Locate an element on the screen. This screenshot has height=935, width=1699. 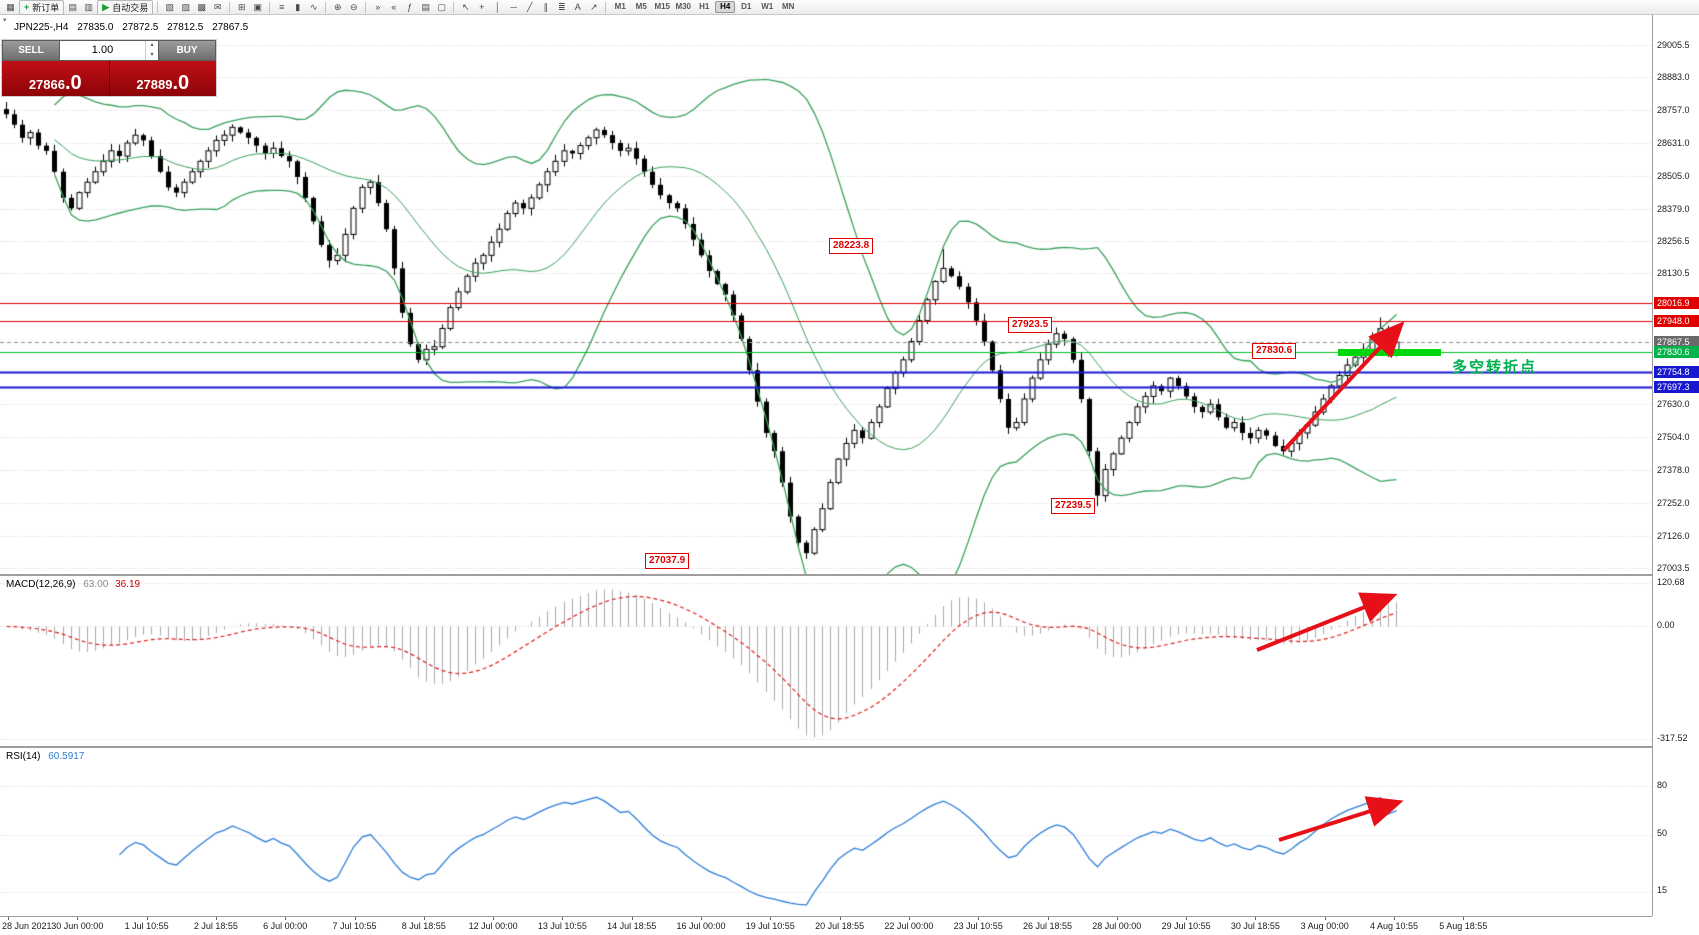
price-annotation-label: 27923.5 is located at coordinates (1030, 325).